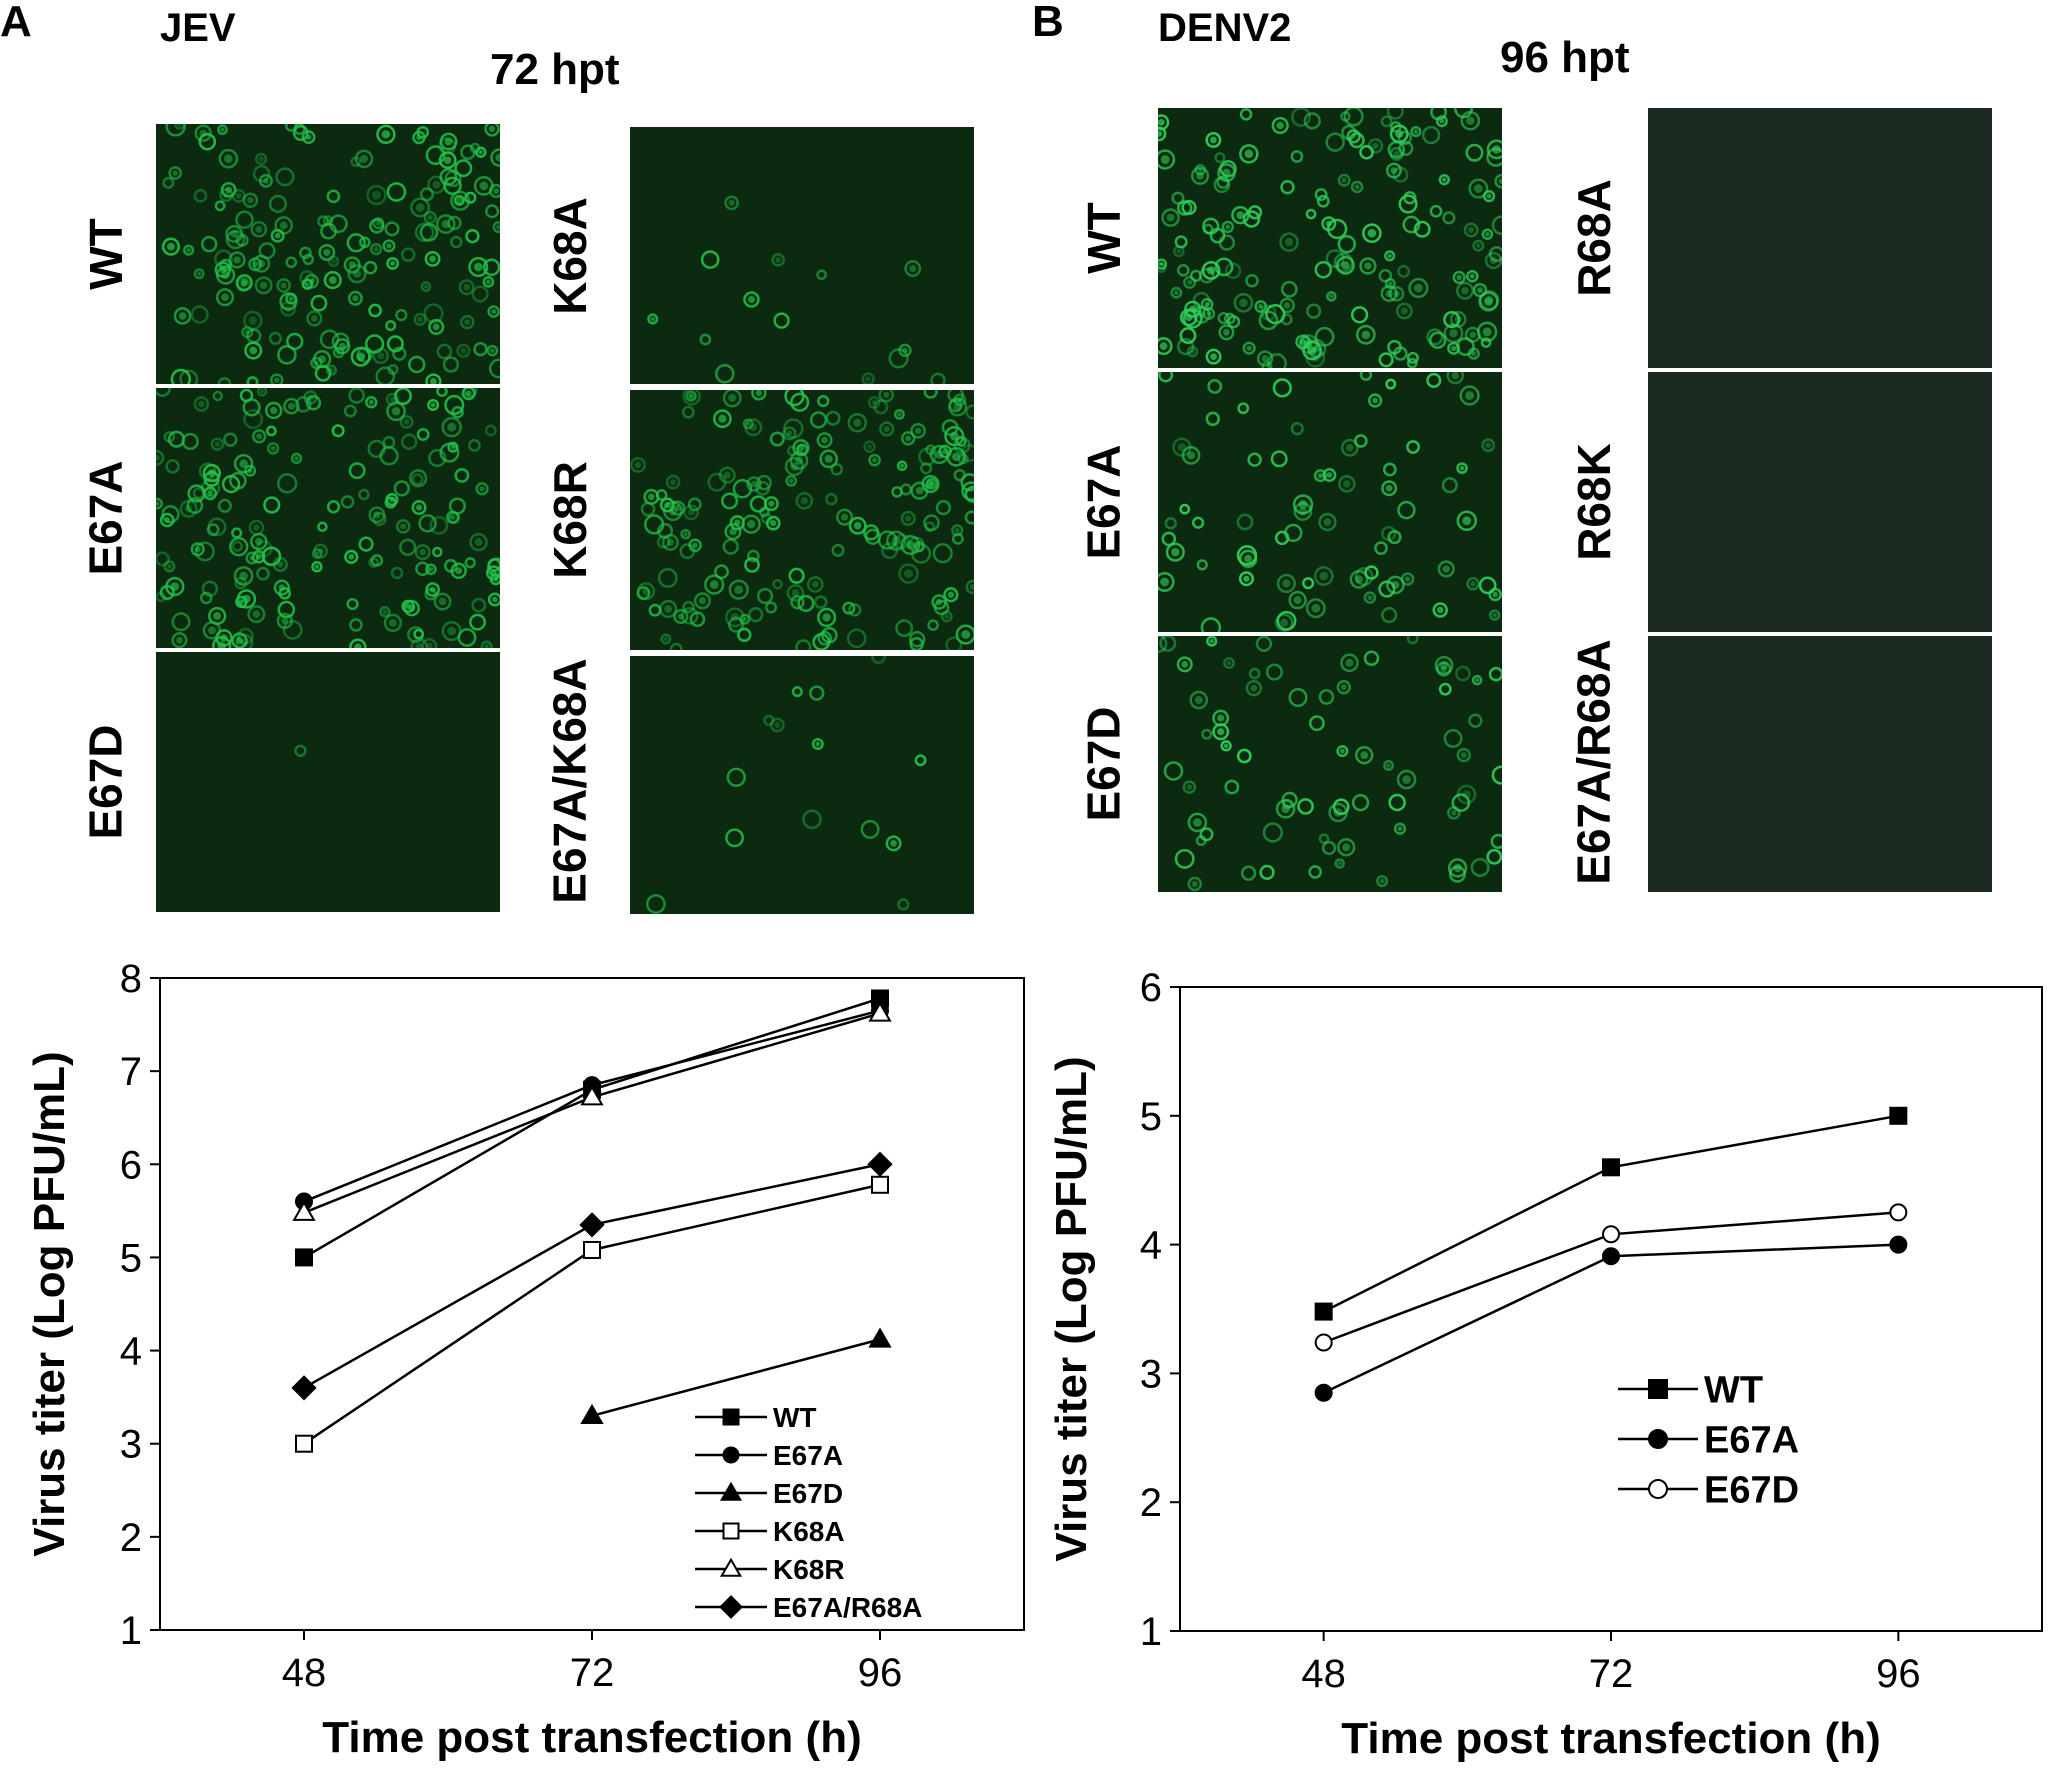  Describe the element at coordinates (1658, 1489) in the screenshot. I see `legend-marker` at that location.